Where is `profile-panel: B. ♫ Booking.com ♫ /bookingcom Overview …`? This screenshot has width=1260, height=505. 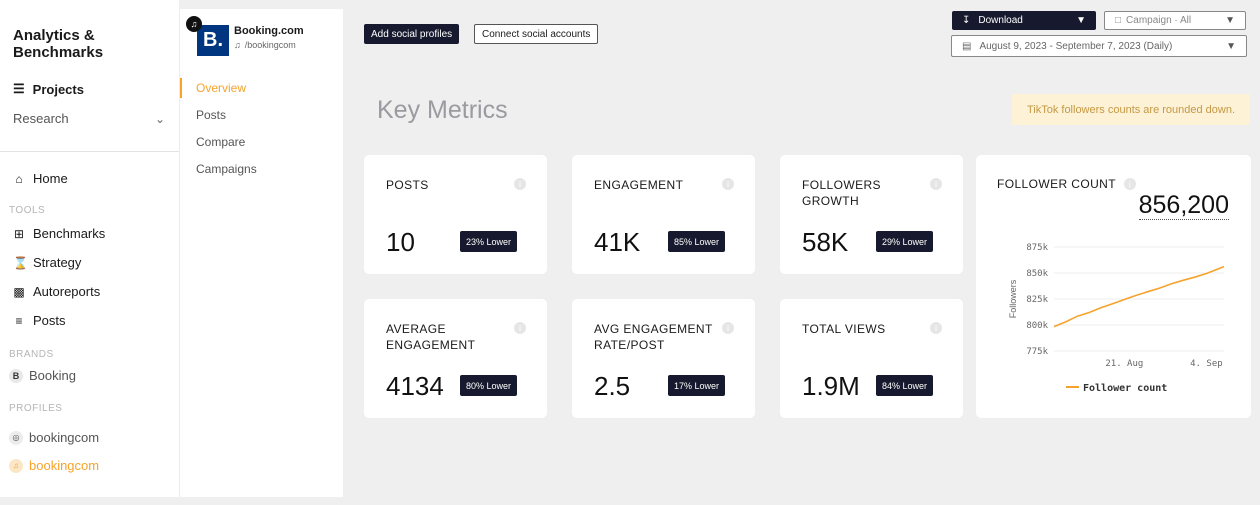
profile-panel: B. ♫ Booking.com ♫ /bookingcom Overview … is located at coordinates (261, 253).